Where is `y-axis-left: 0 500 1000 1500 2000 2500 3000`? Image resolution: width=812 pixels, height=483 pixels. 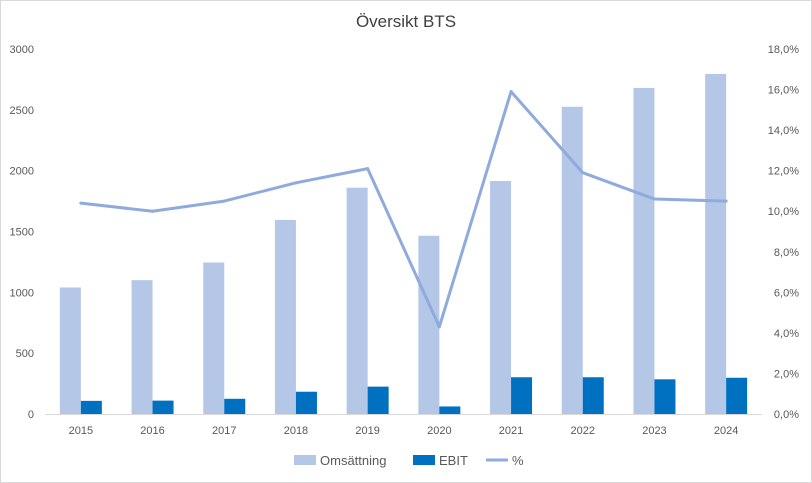
y-axis-left: 0 500 1000 1500 2000 2500 3000 is located at coordinates (22, 232).